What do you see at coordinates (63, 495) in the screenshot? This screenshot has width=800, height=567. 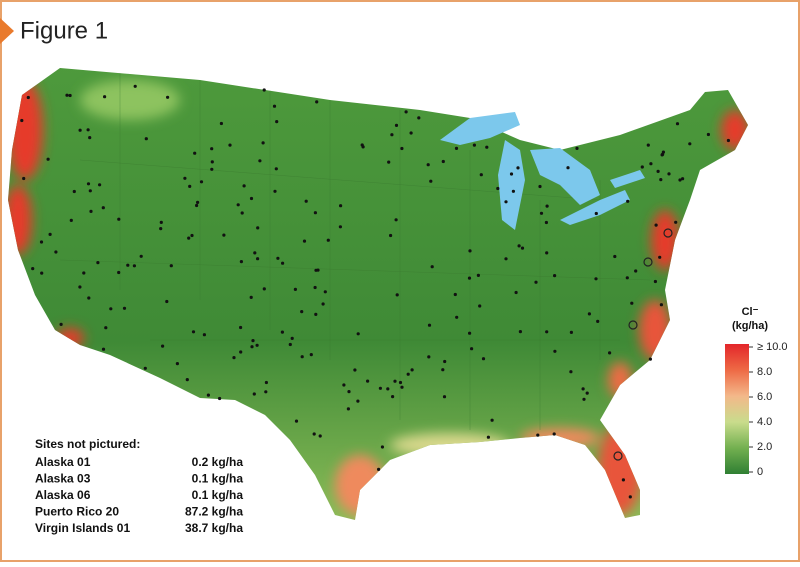 I see `site-name: Alaska 06` at bounding box center [63, 495].